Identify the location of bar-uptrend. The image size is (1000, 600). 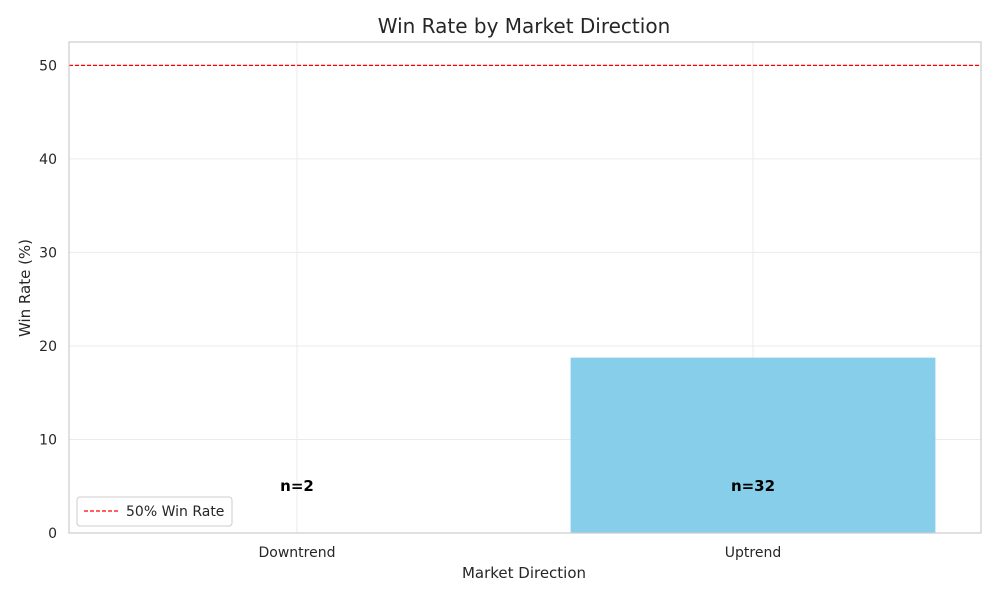
(753, 445).